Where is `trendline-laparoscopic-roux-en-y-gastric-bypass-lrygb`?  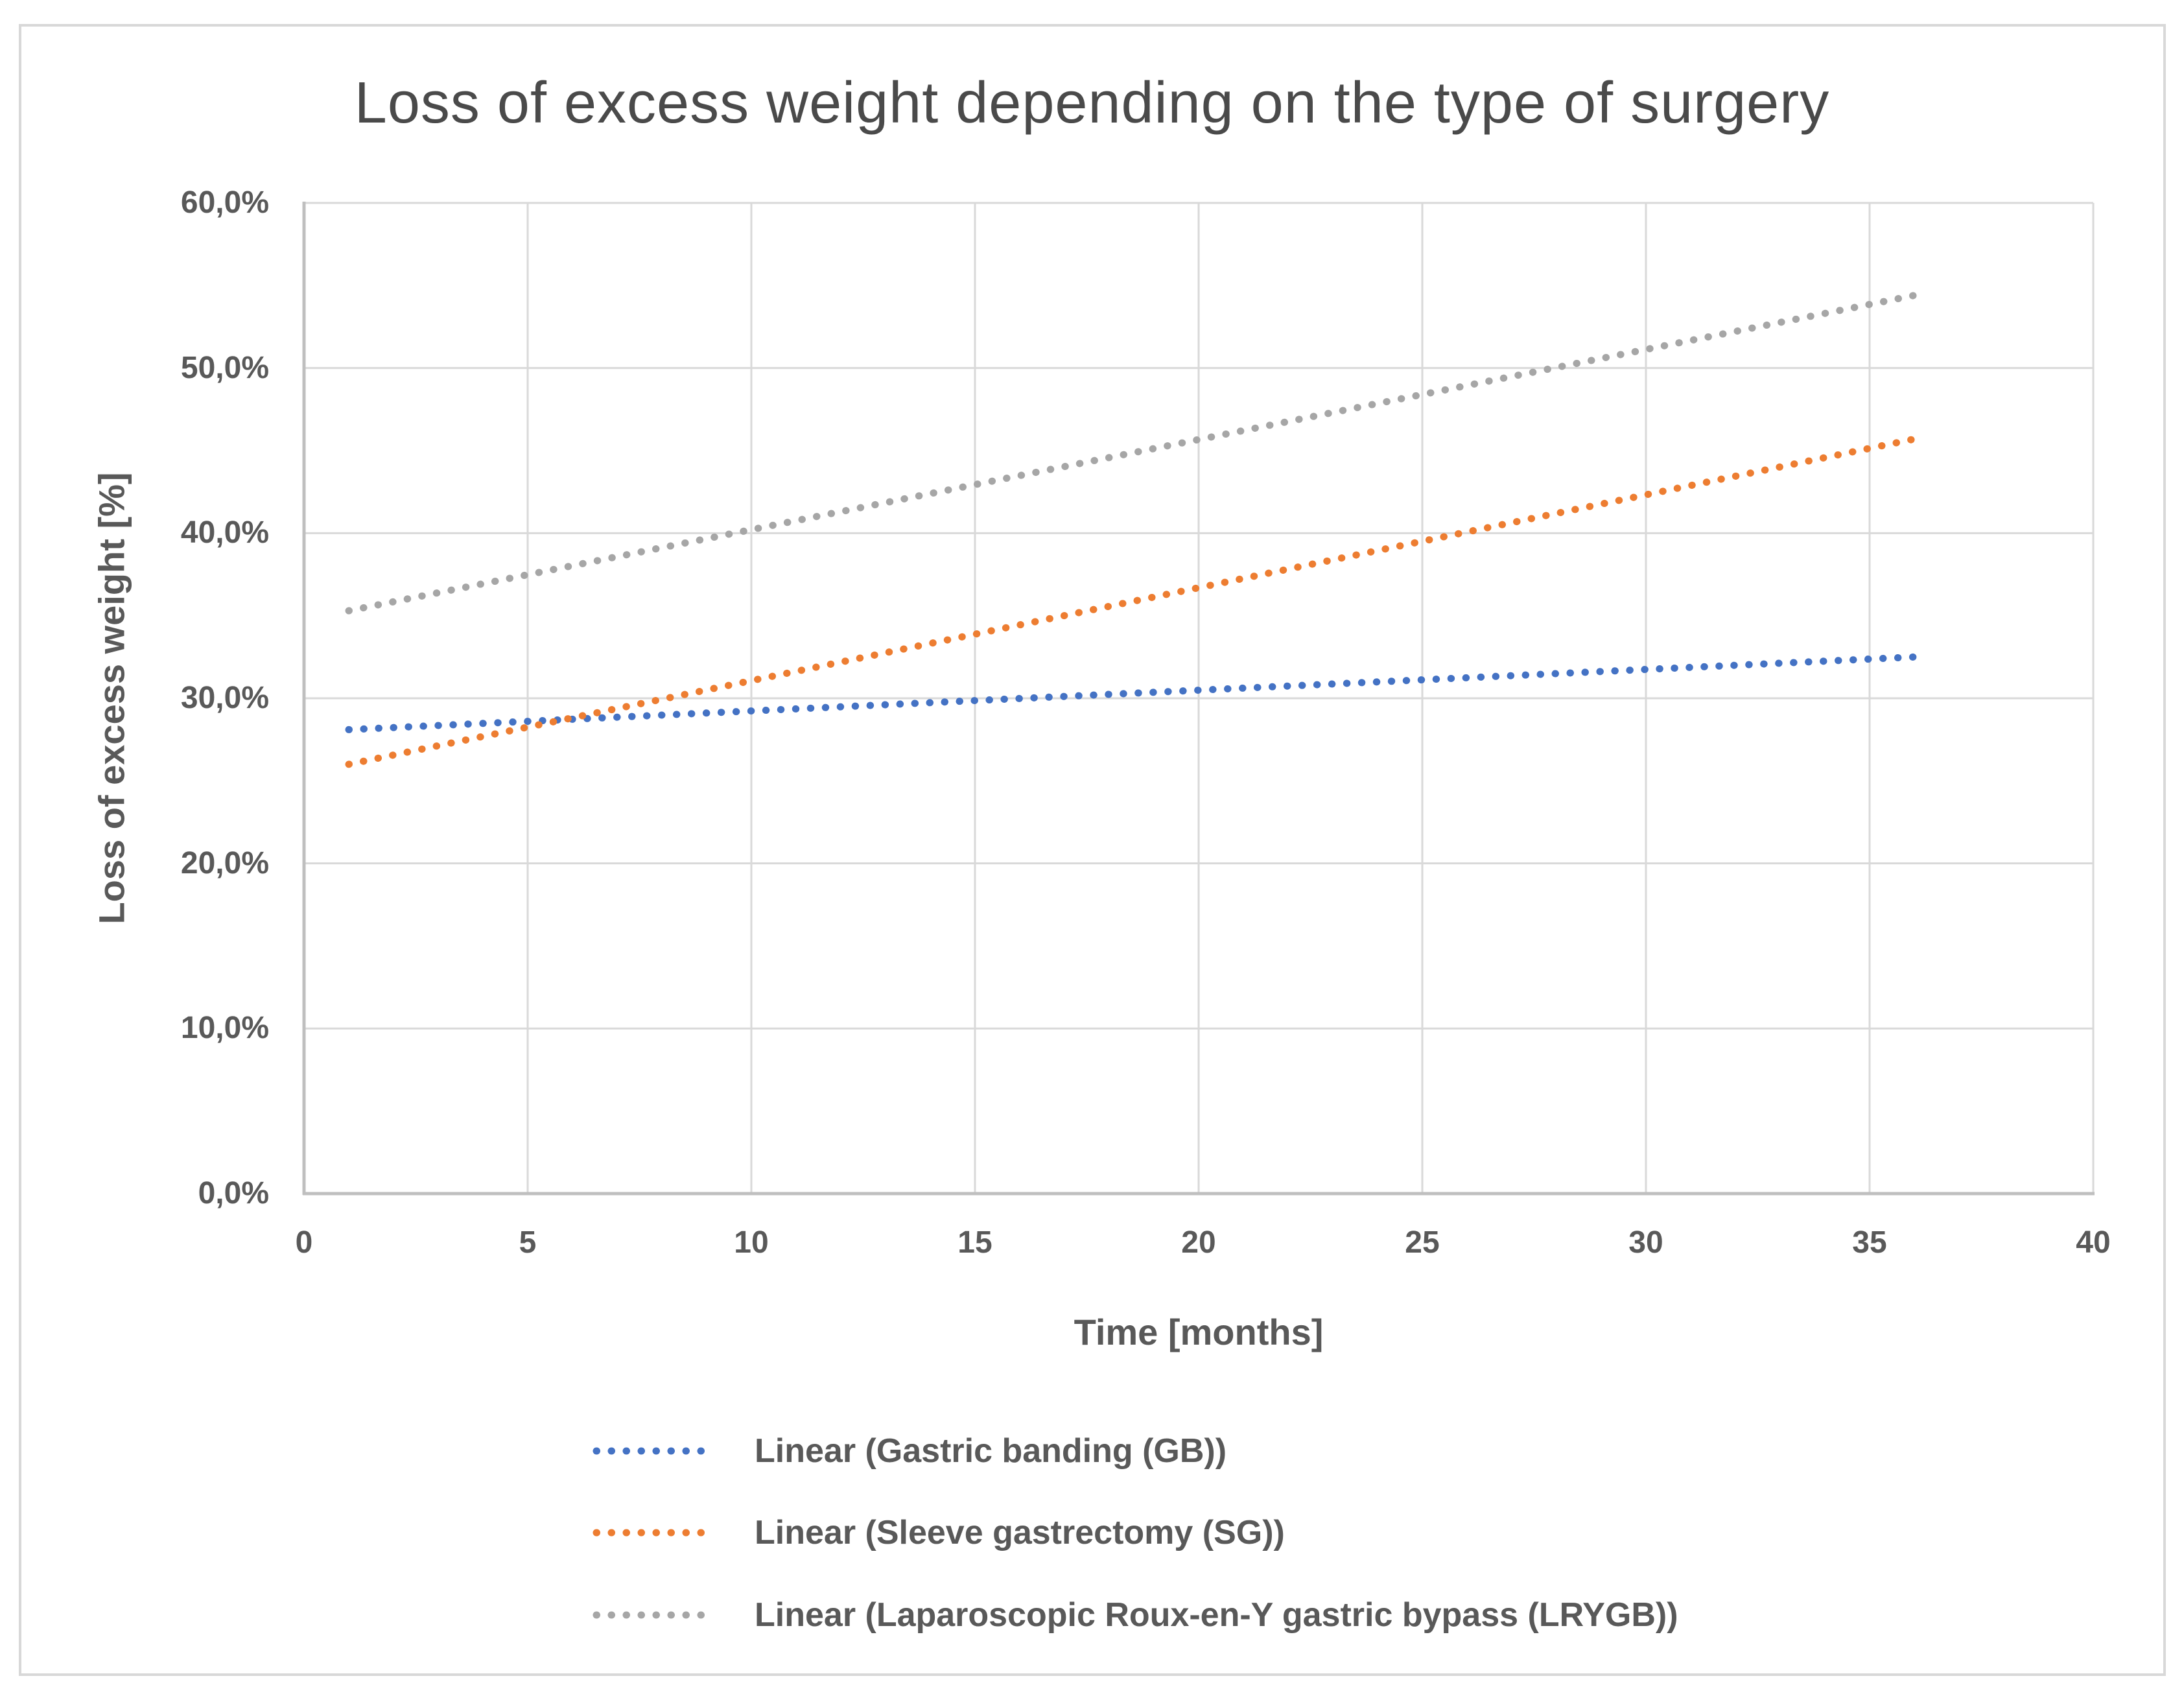
trendline-laparoscopic-roux-en-y-gastric-bypass-lrygb is located at coordinates (1132, 453).